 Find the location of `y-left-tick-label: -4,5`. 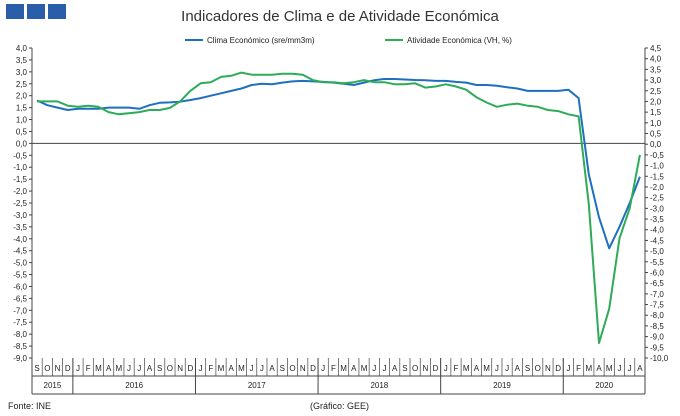

y-left-tick-label: -4,5 is located at coordinates (20, 251).